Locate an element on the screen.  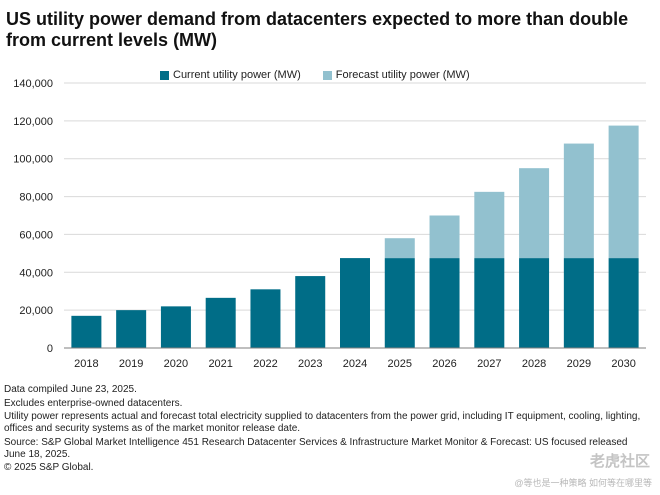
x-tick-label: 2027 is located at coordinates (489, 364).